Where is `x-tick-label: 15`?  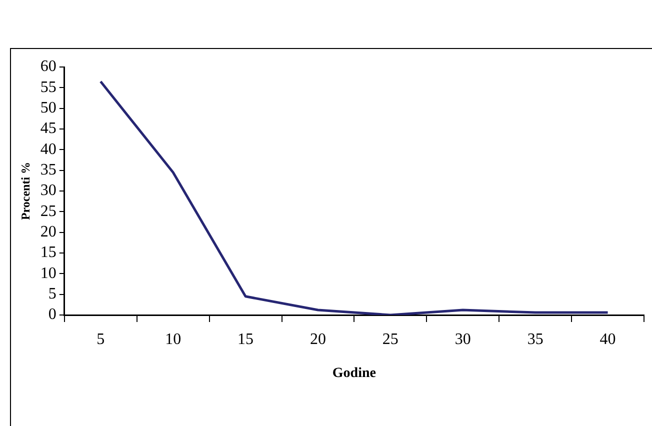 x-tick-label: 15 is located at coordinates (246, 339).